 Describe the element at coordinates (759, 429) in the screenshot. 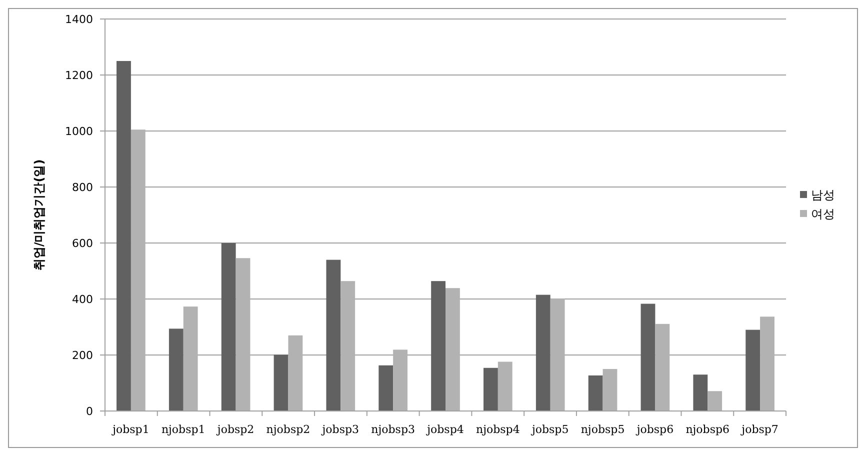

I see `x-tick-label: jobsp7` at that location.